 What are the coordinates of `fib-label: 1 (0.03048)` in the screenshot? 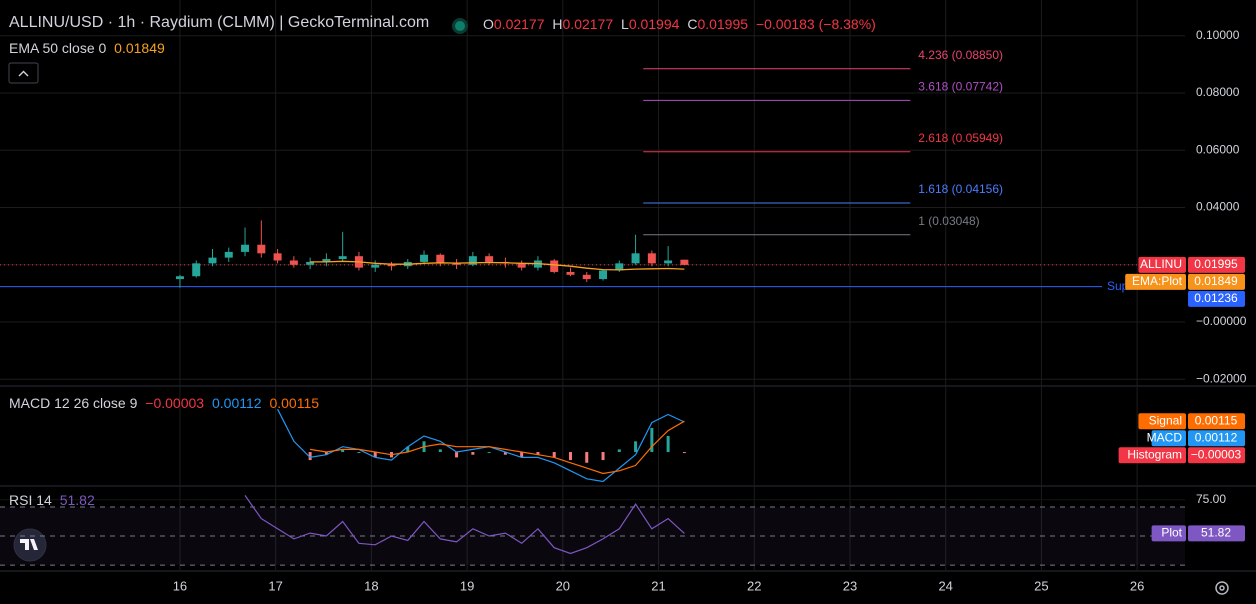 It's located at (948, 221).